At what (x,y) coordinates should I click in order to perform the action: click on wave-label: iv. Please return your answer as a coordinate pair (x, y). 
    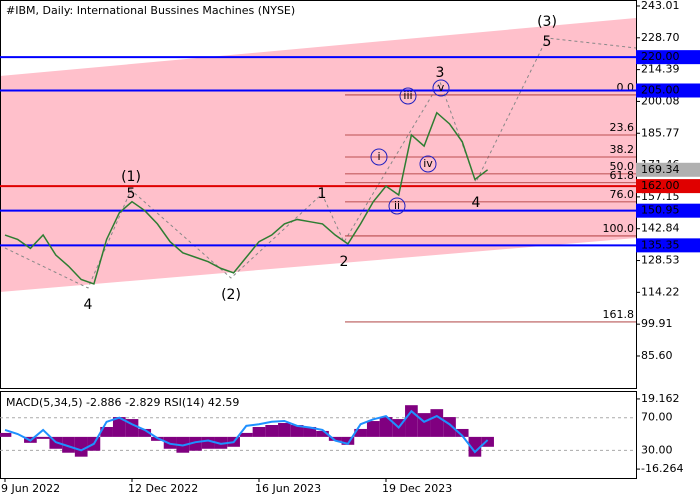
    Looking at the image, I should click on (428, 163).